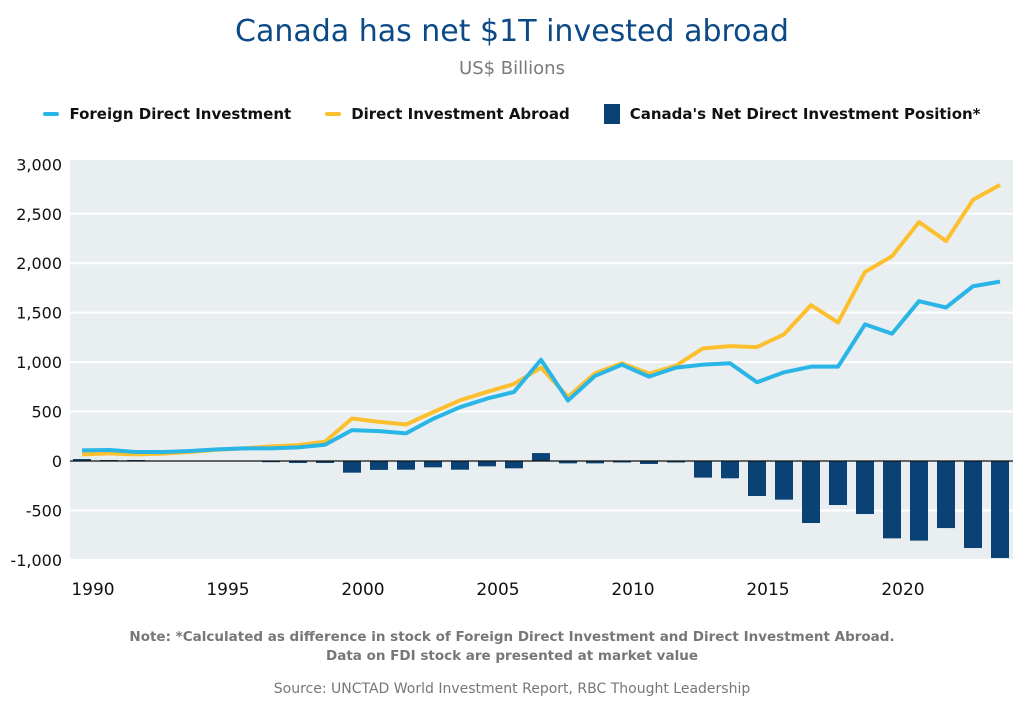 The height and width of the screenshot is (703, 1024). I want to click on legend-label-fdi: Foreign Direct Investment, so click(180, 114).